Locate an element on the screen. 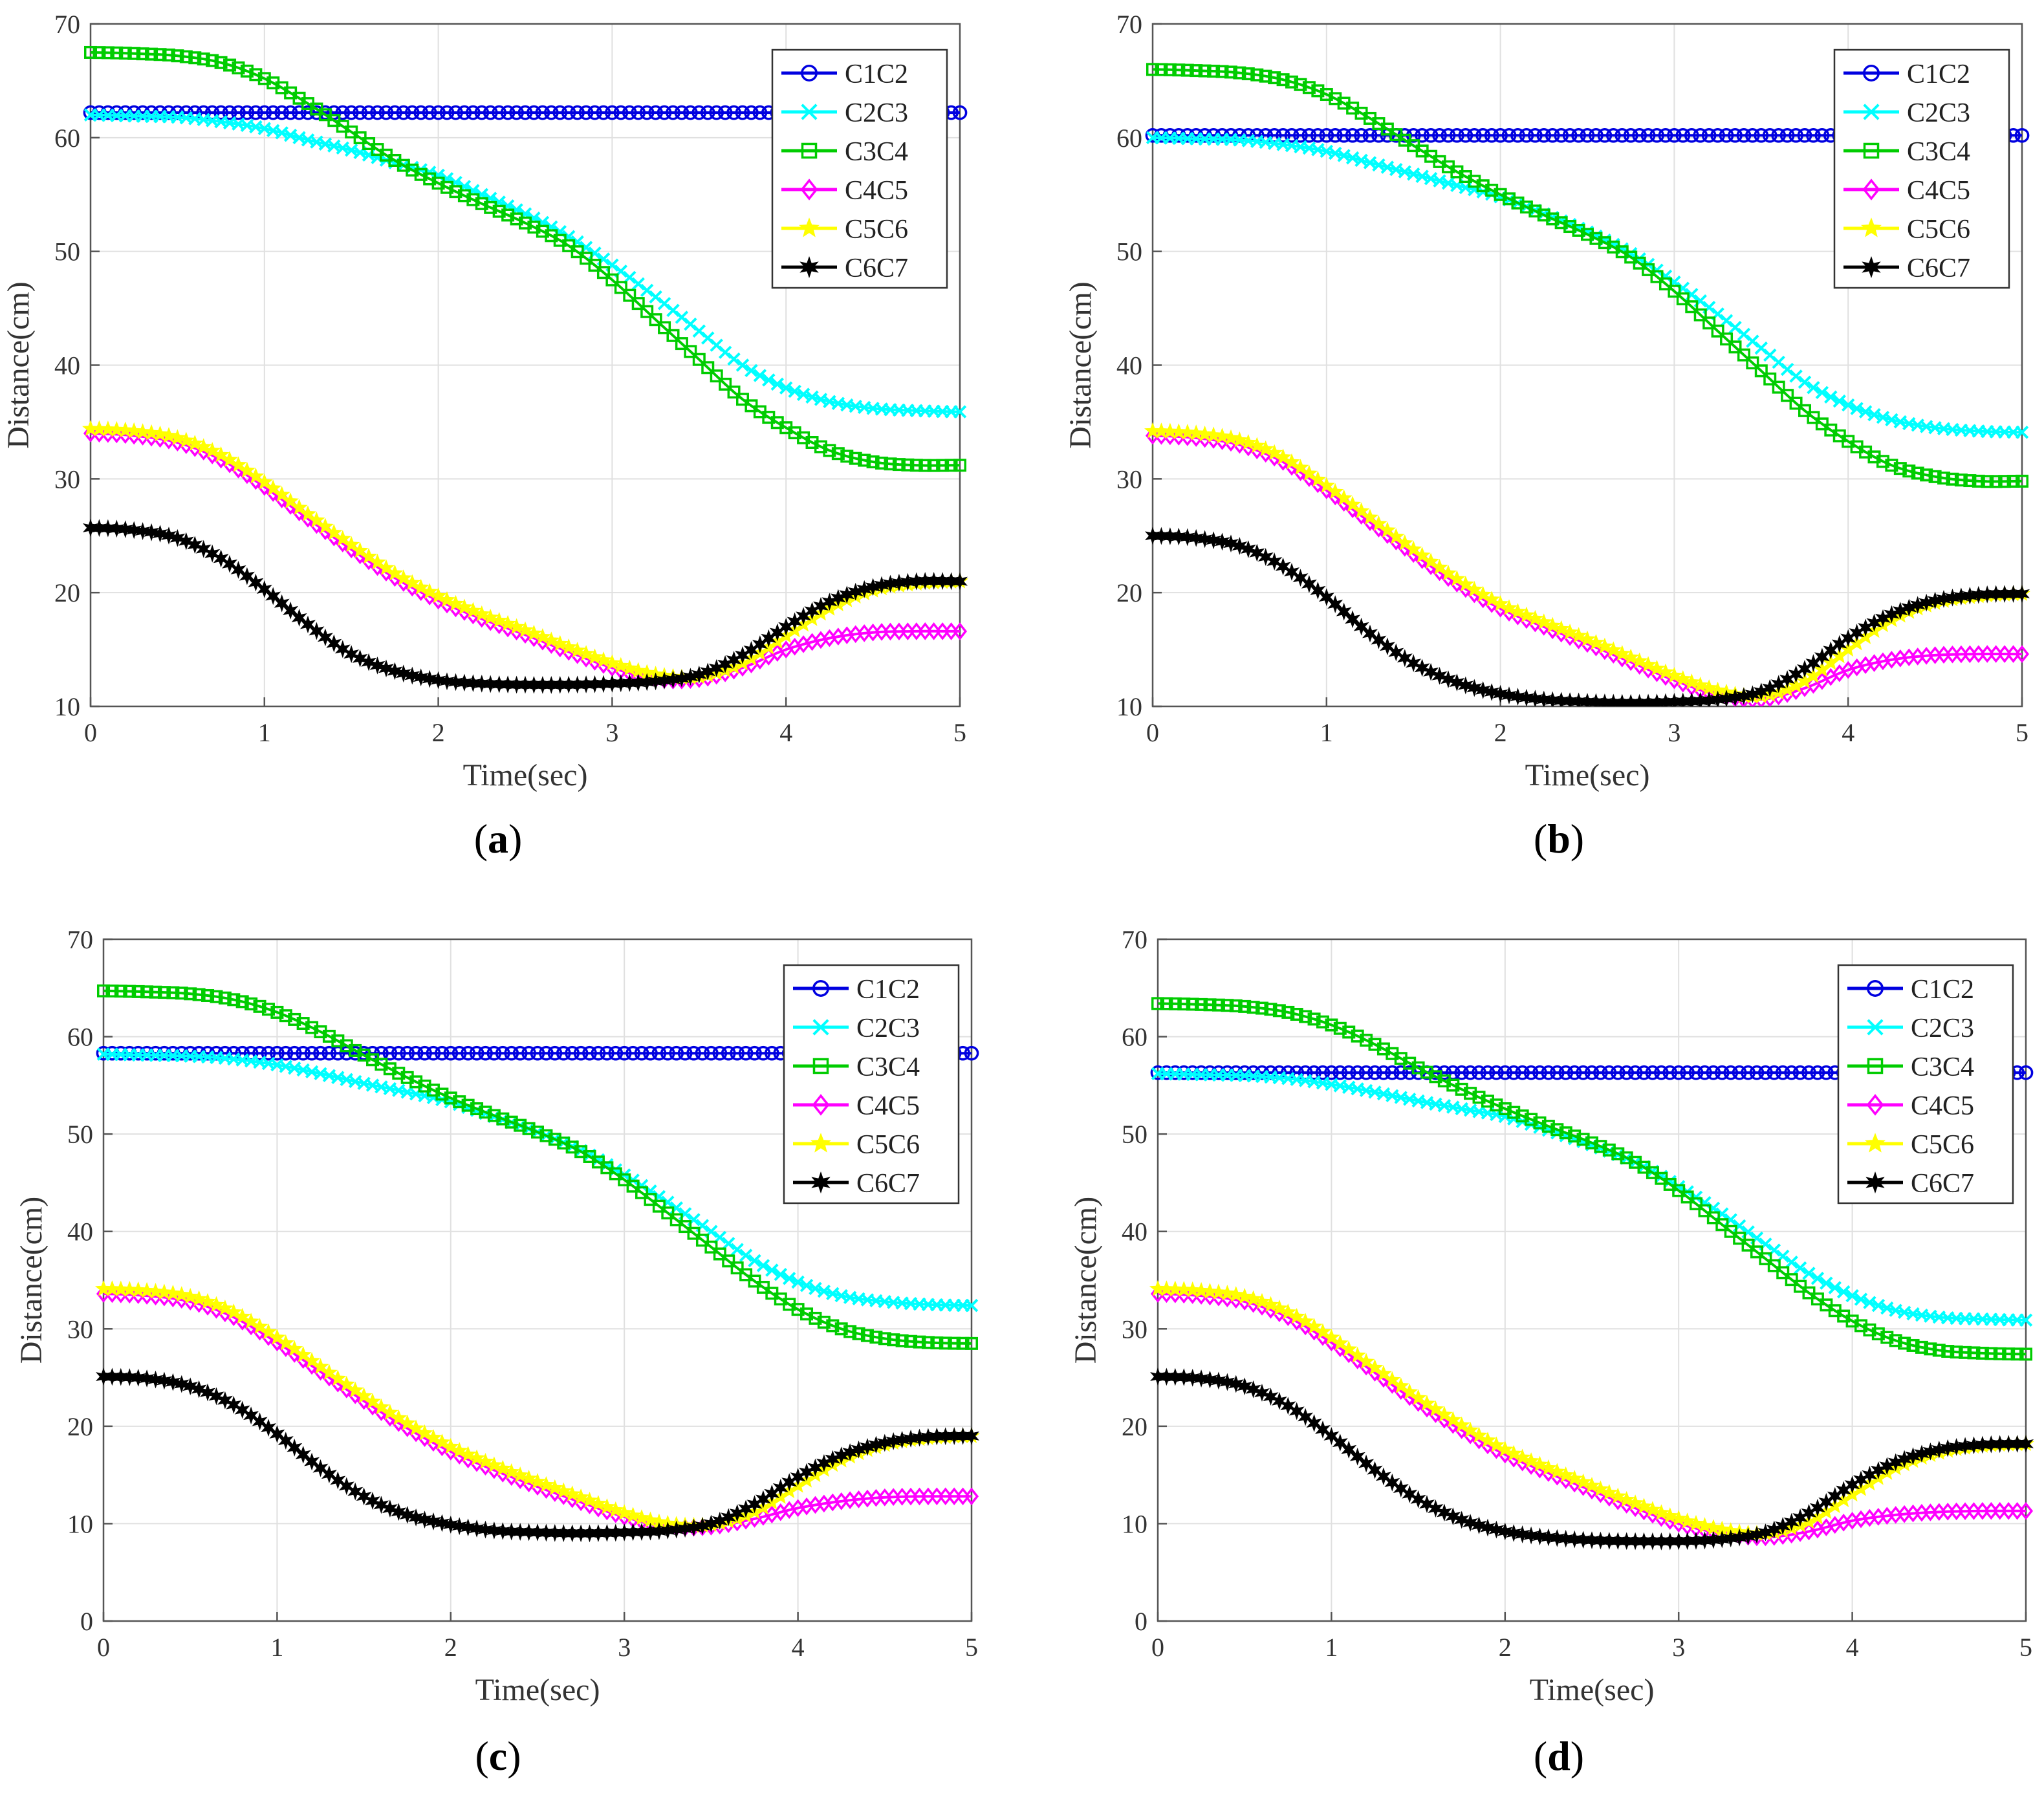 This screenshot has width=2044, height=1797. y-tick-label: 70 is located at coordinates (80, 939).